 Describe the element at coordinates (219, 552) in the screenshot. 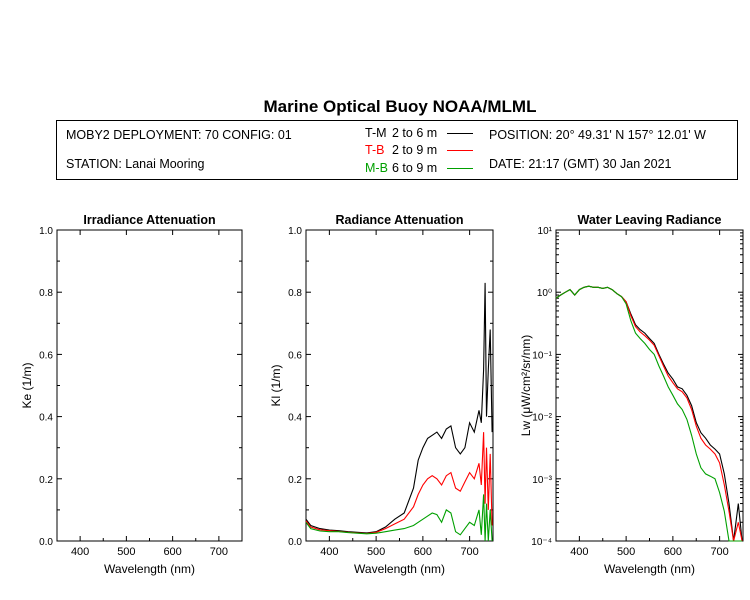

I see `x-tick-label-0-3: 700` at that location.